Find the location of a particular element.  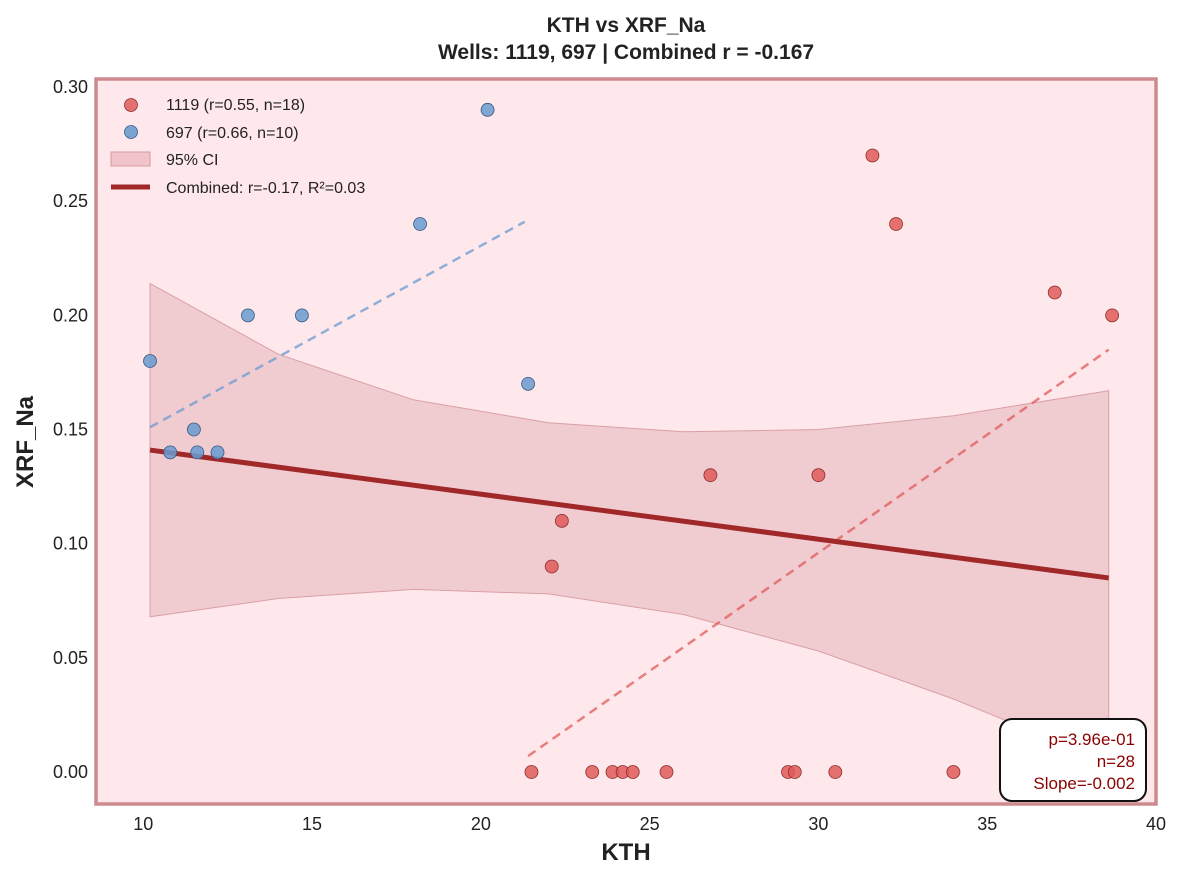

x-tick-label: 40 is located at coordinates (1156, 824).